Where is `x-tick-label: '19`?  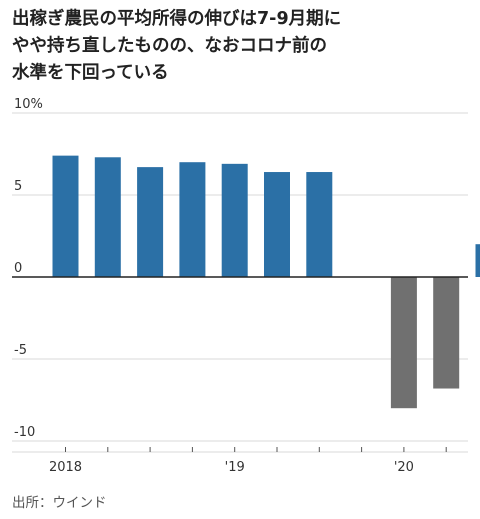
x-tick-label: '19 is located at coordinates (235, 467).